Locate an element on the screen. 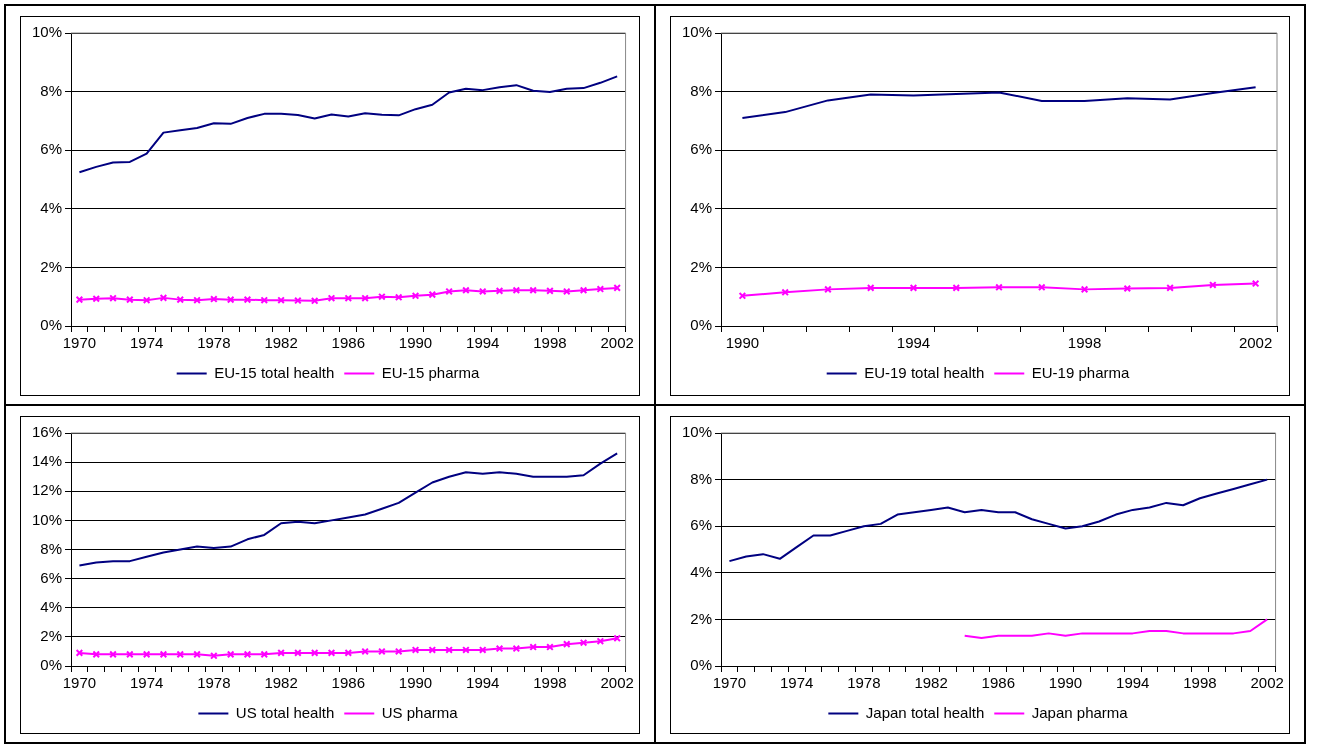 The width and height of the screenshot is (1336, 749). legend-label: Japan total health is located at coordinates (925, 712).